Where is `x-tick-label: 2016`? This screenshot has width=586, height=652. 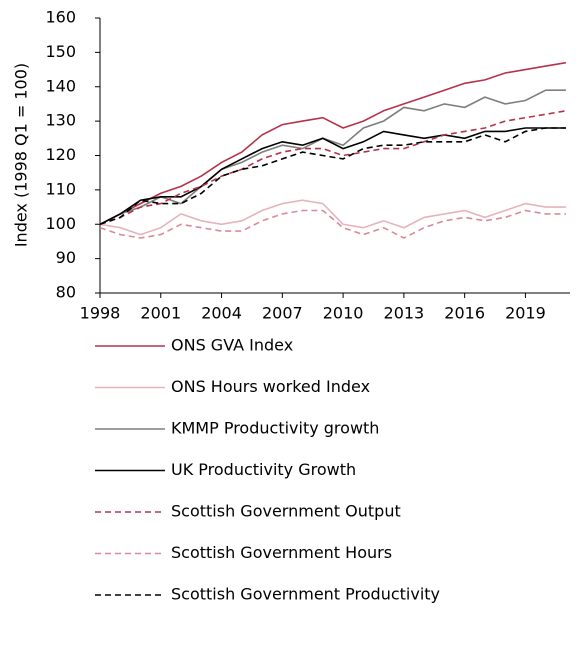
x-tick-label: 2016 is located at coordinates (464, 313).